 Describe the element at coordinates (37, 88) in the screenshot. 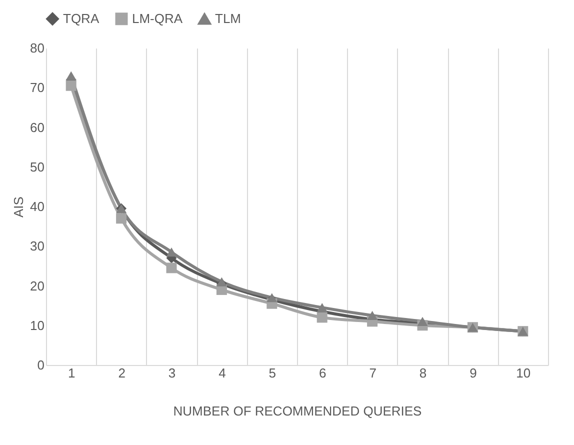

I see `y-tick-label: 70` at that location.